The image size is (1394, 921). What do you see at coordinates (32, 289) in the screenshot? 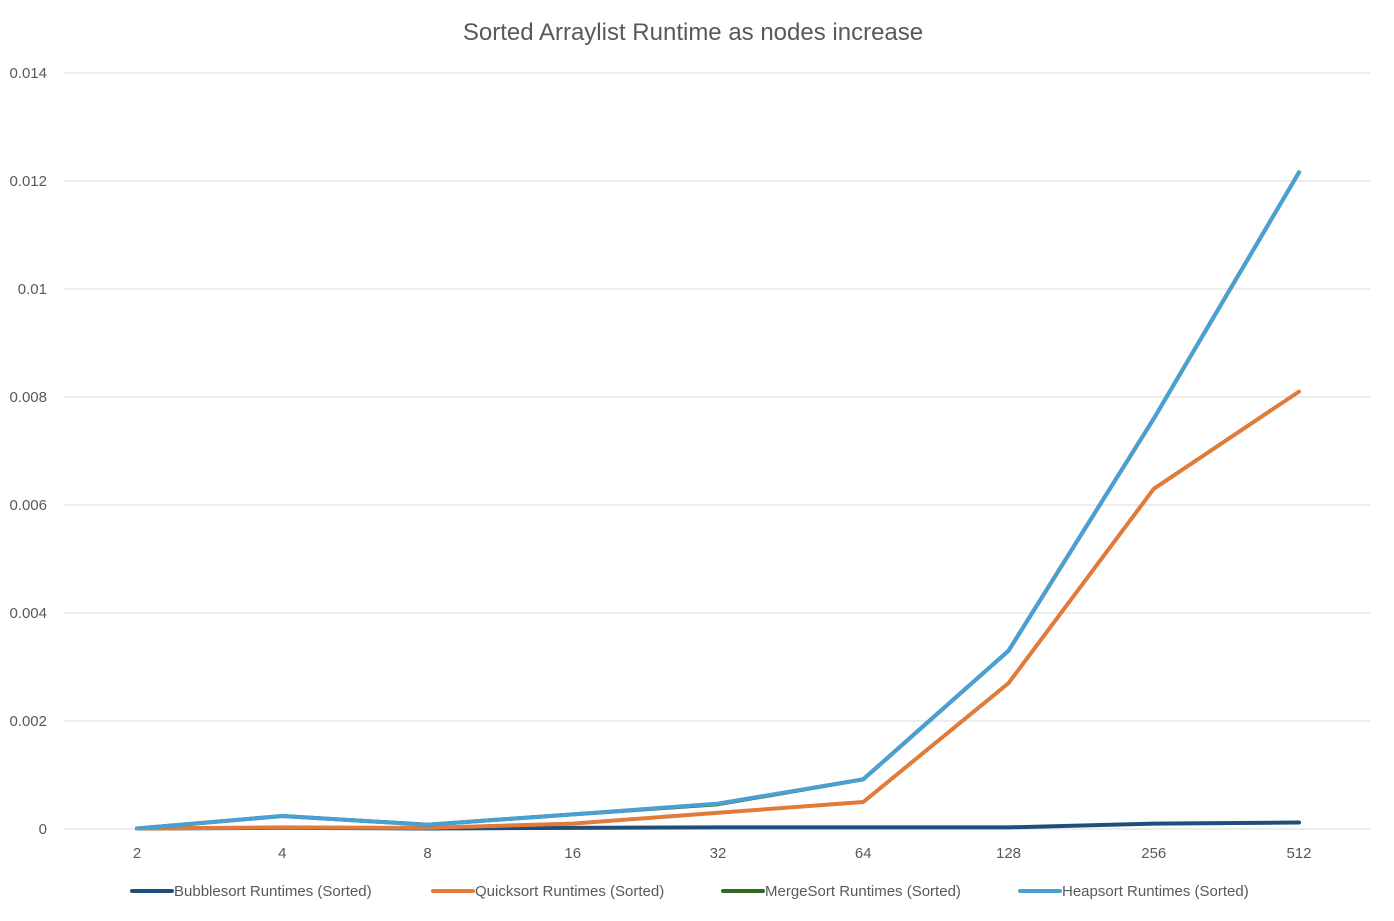
I see `y-tick-label: 0.01` at bounding box center [32, 289].